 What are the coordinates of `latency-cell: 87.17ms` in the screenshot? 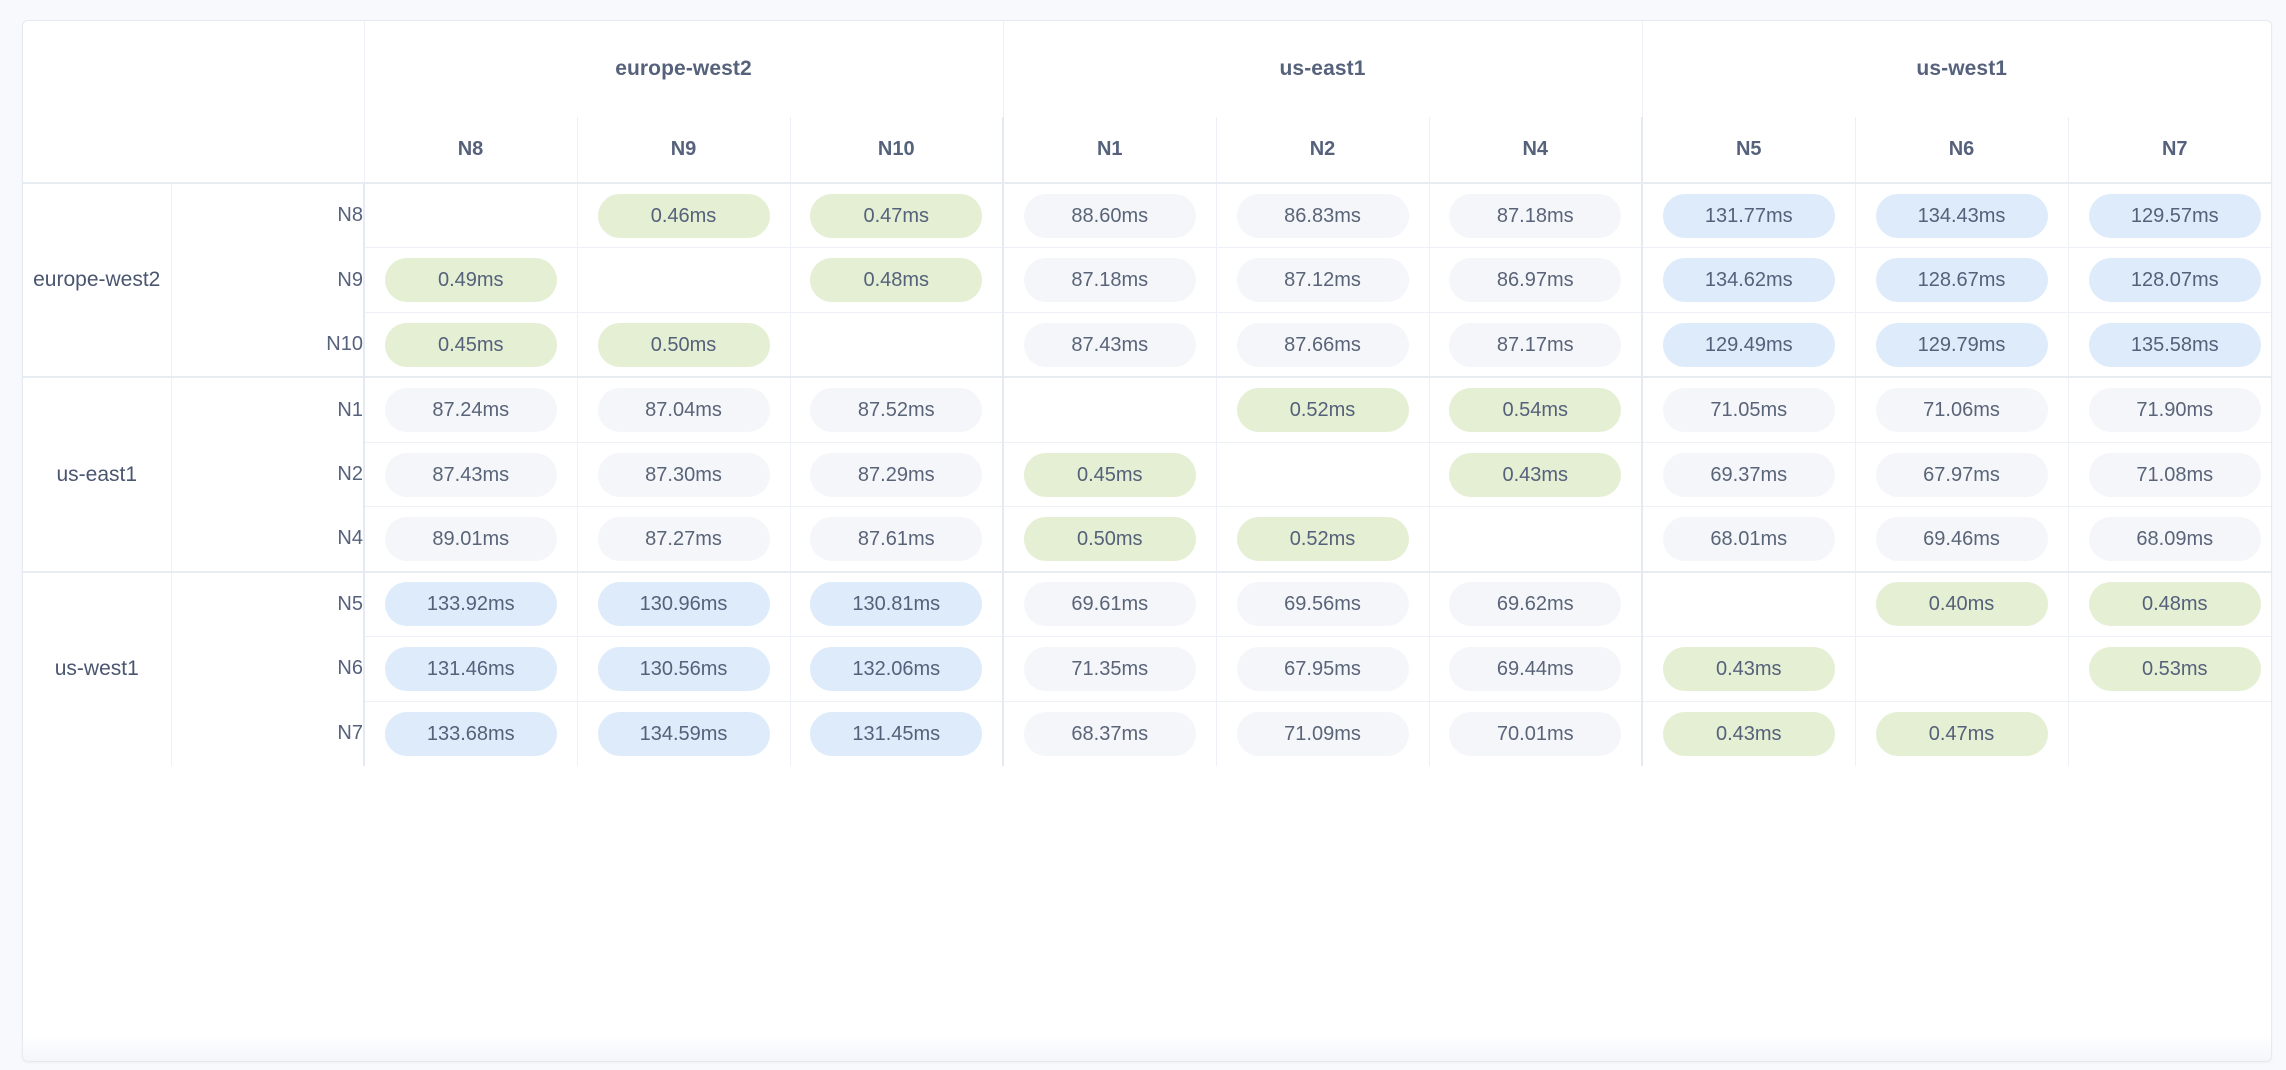 It's located at (1536, 345).